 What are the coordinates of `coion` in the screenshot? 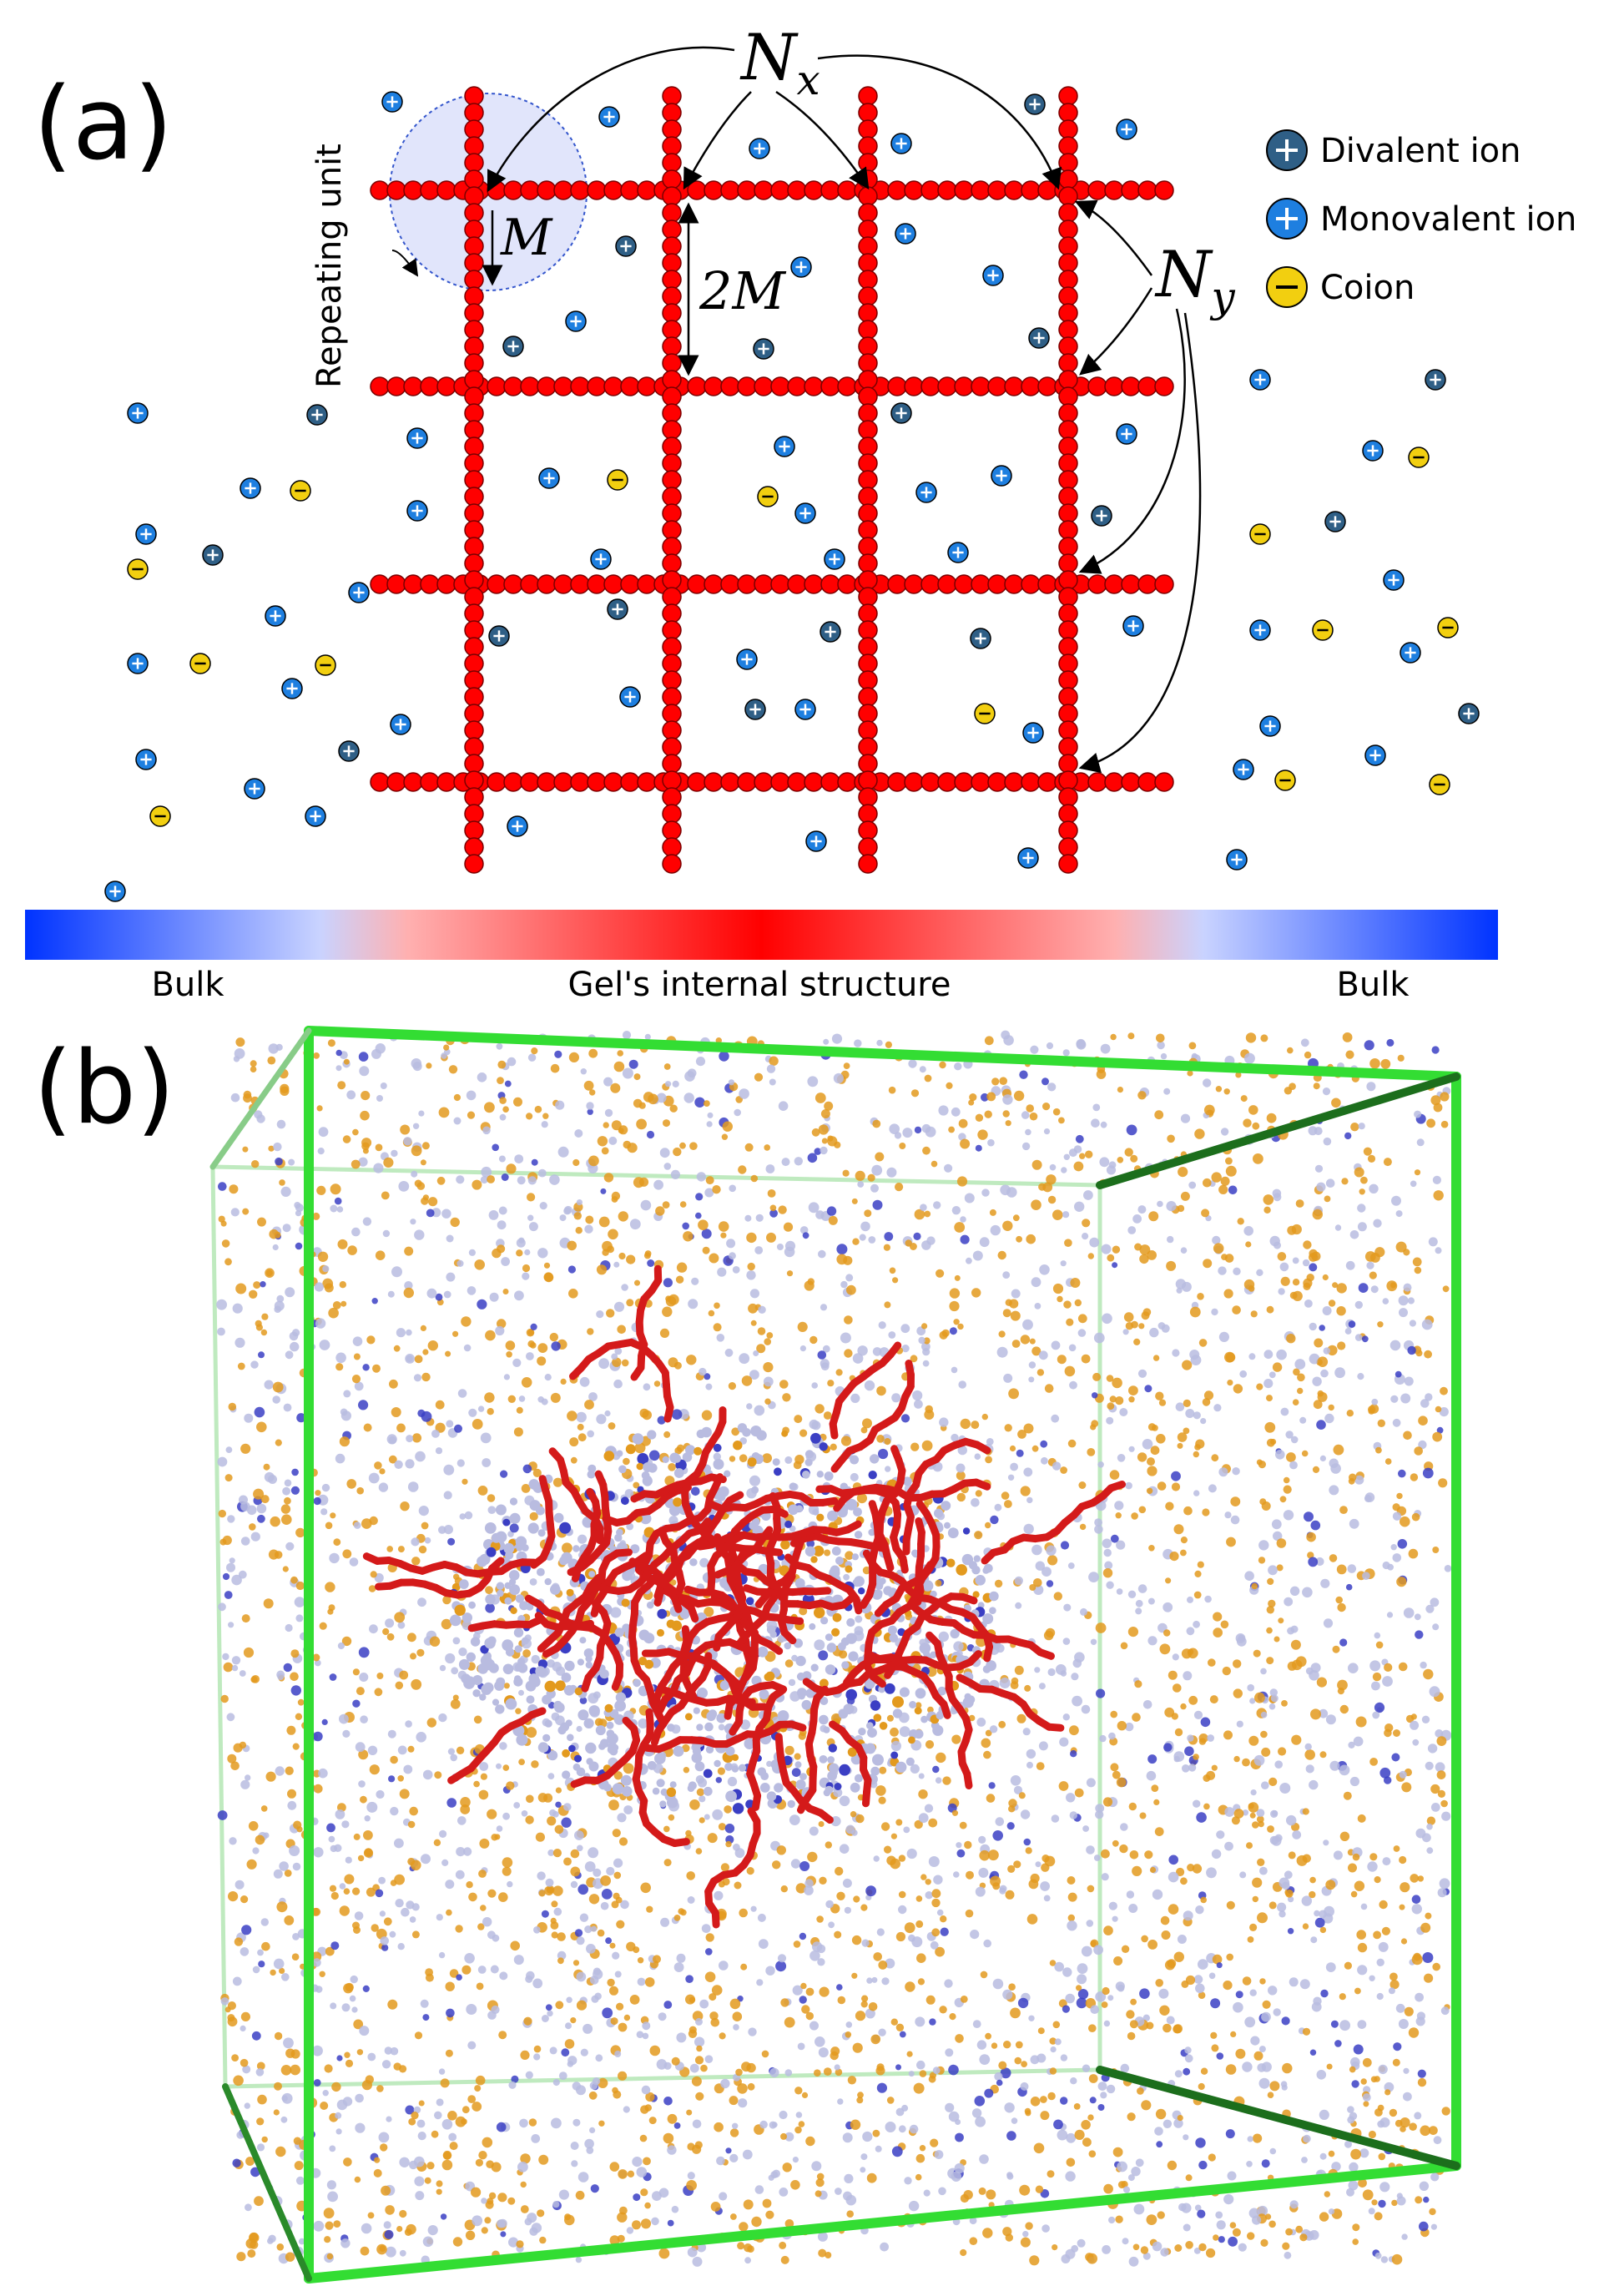 It's located at (325, 665).